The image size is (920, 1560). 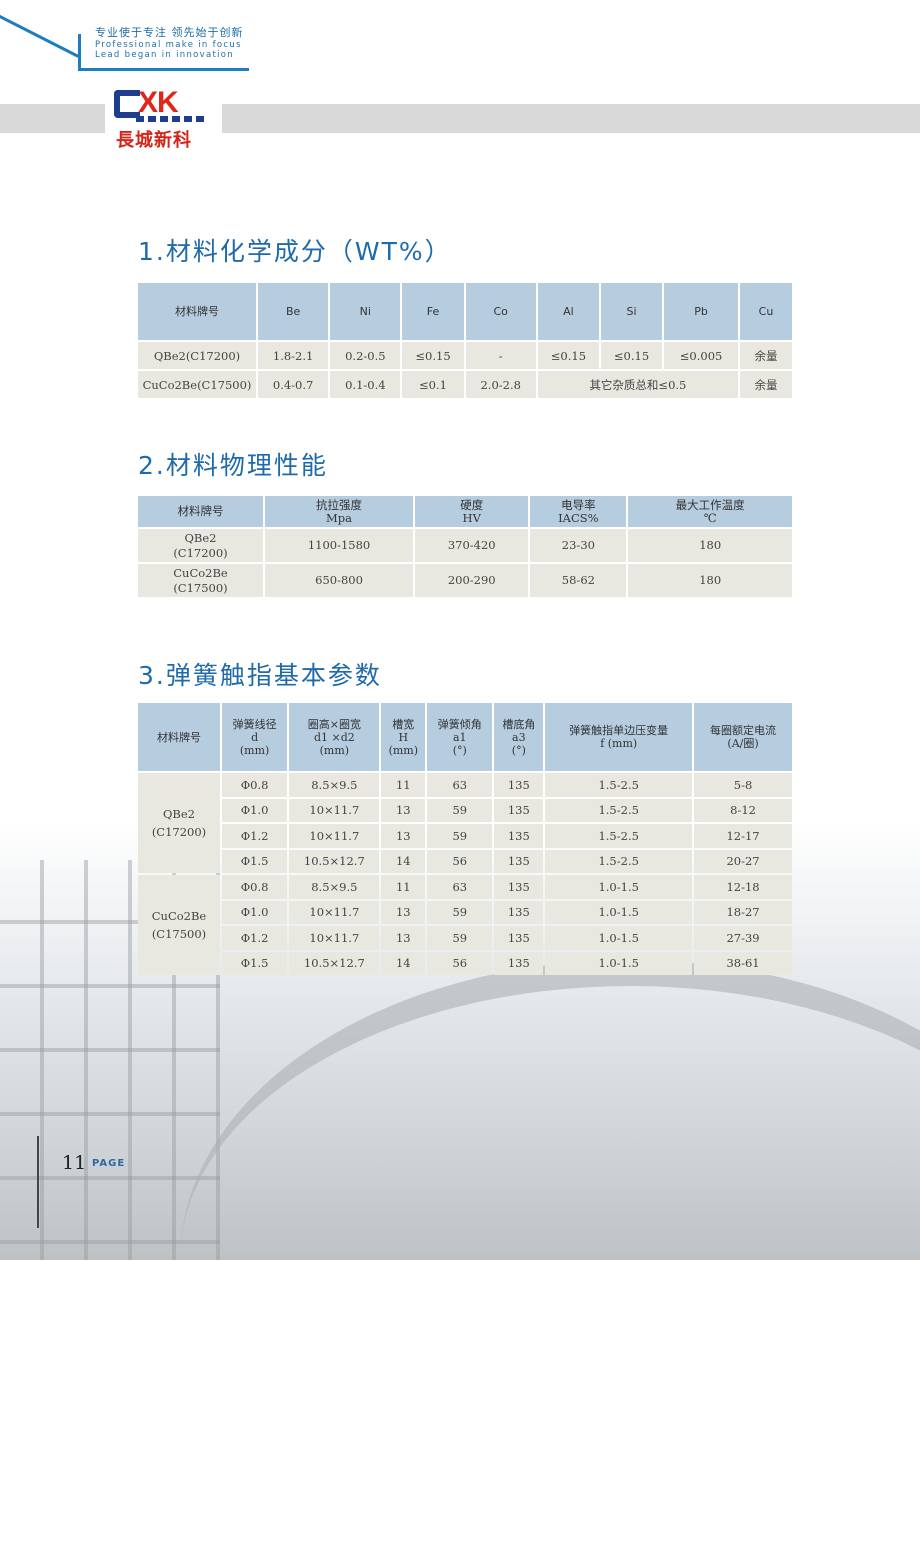 I want to click on cell: 1.0-1.5, so click(x=619, y=963).